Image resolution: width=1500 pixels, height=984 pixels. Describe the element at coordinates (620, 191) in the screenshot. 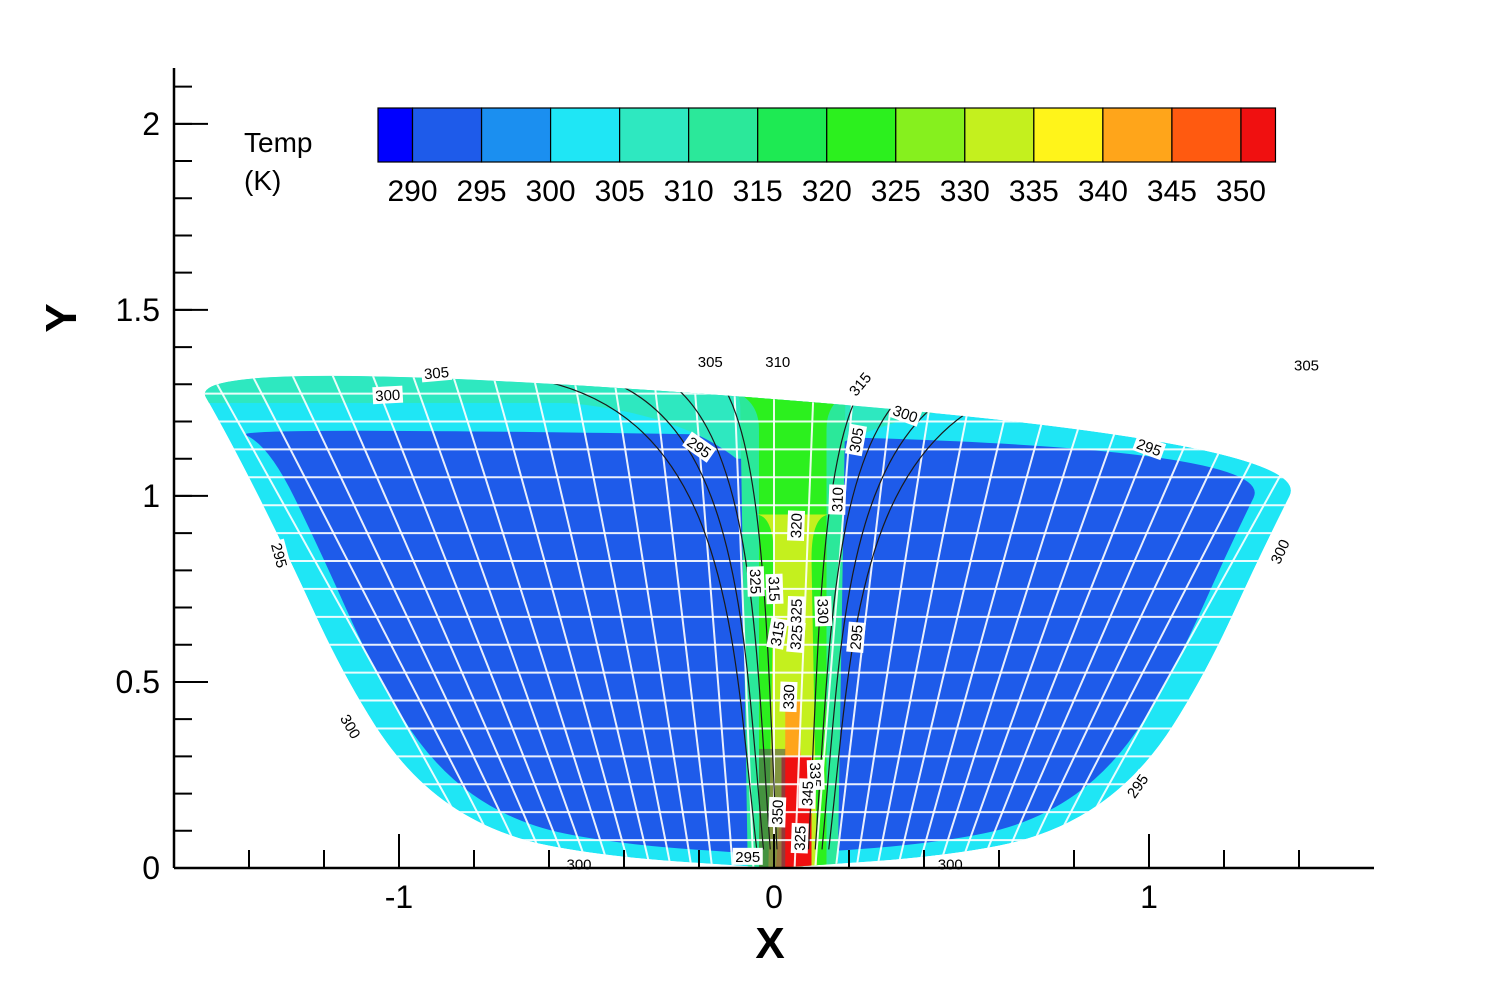

I see `legend-tick-label: 305` at that location.